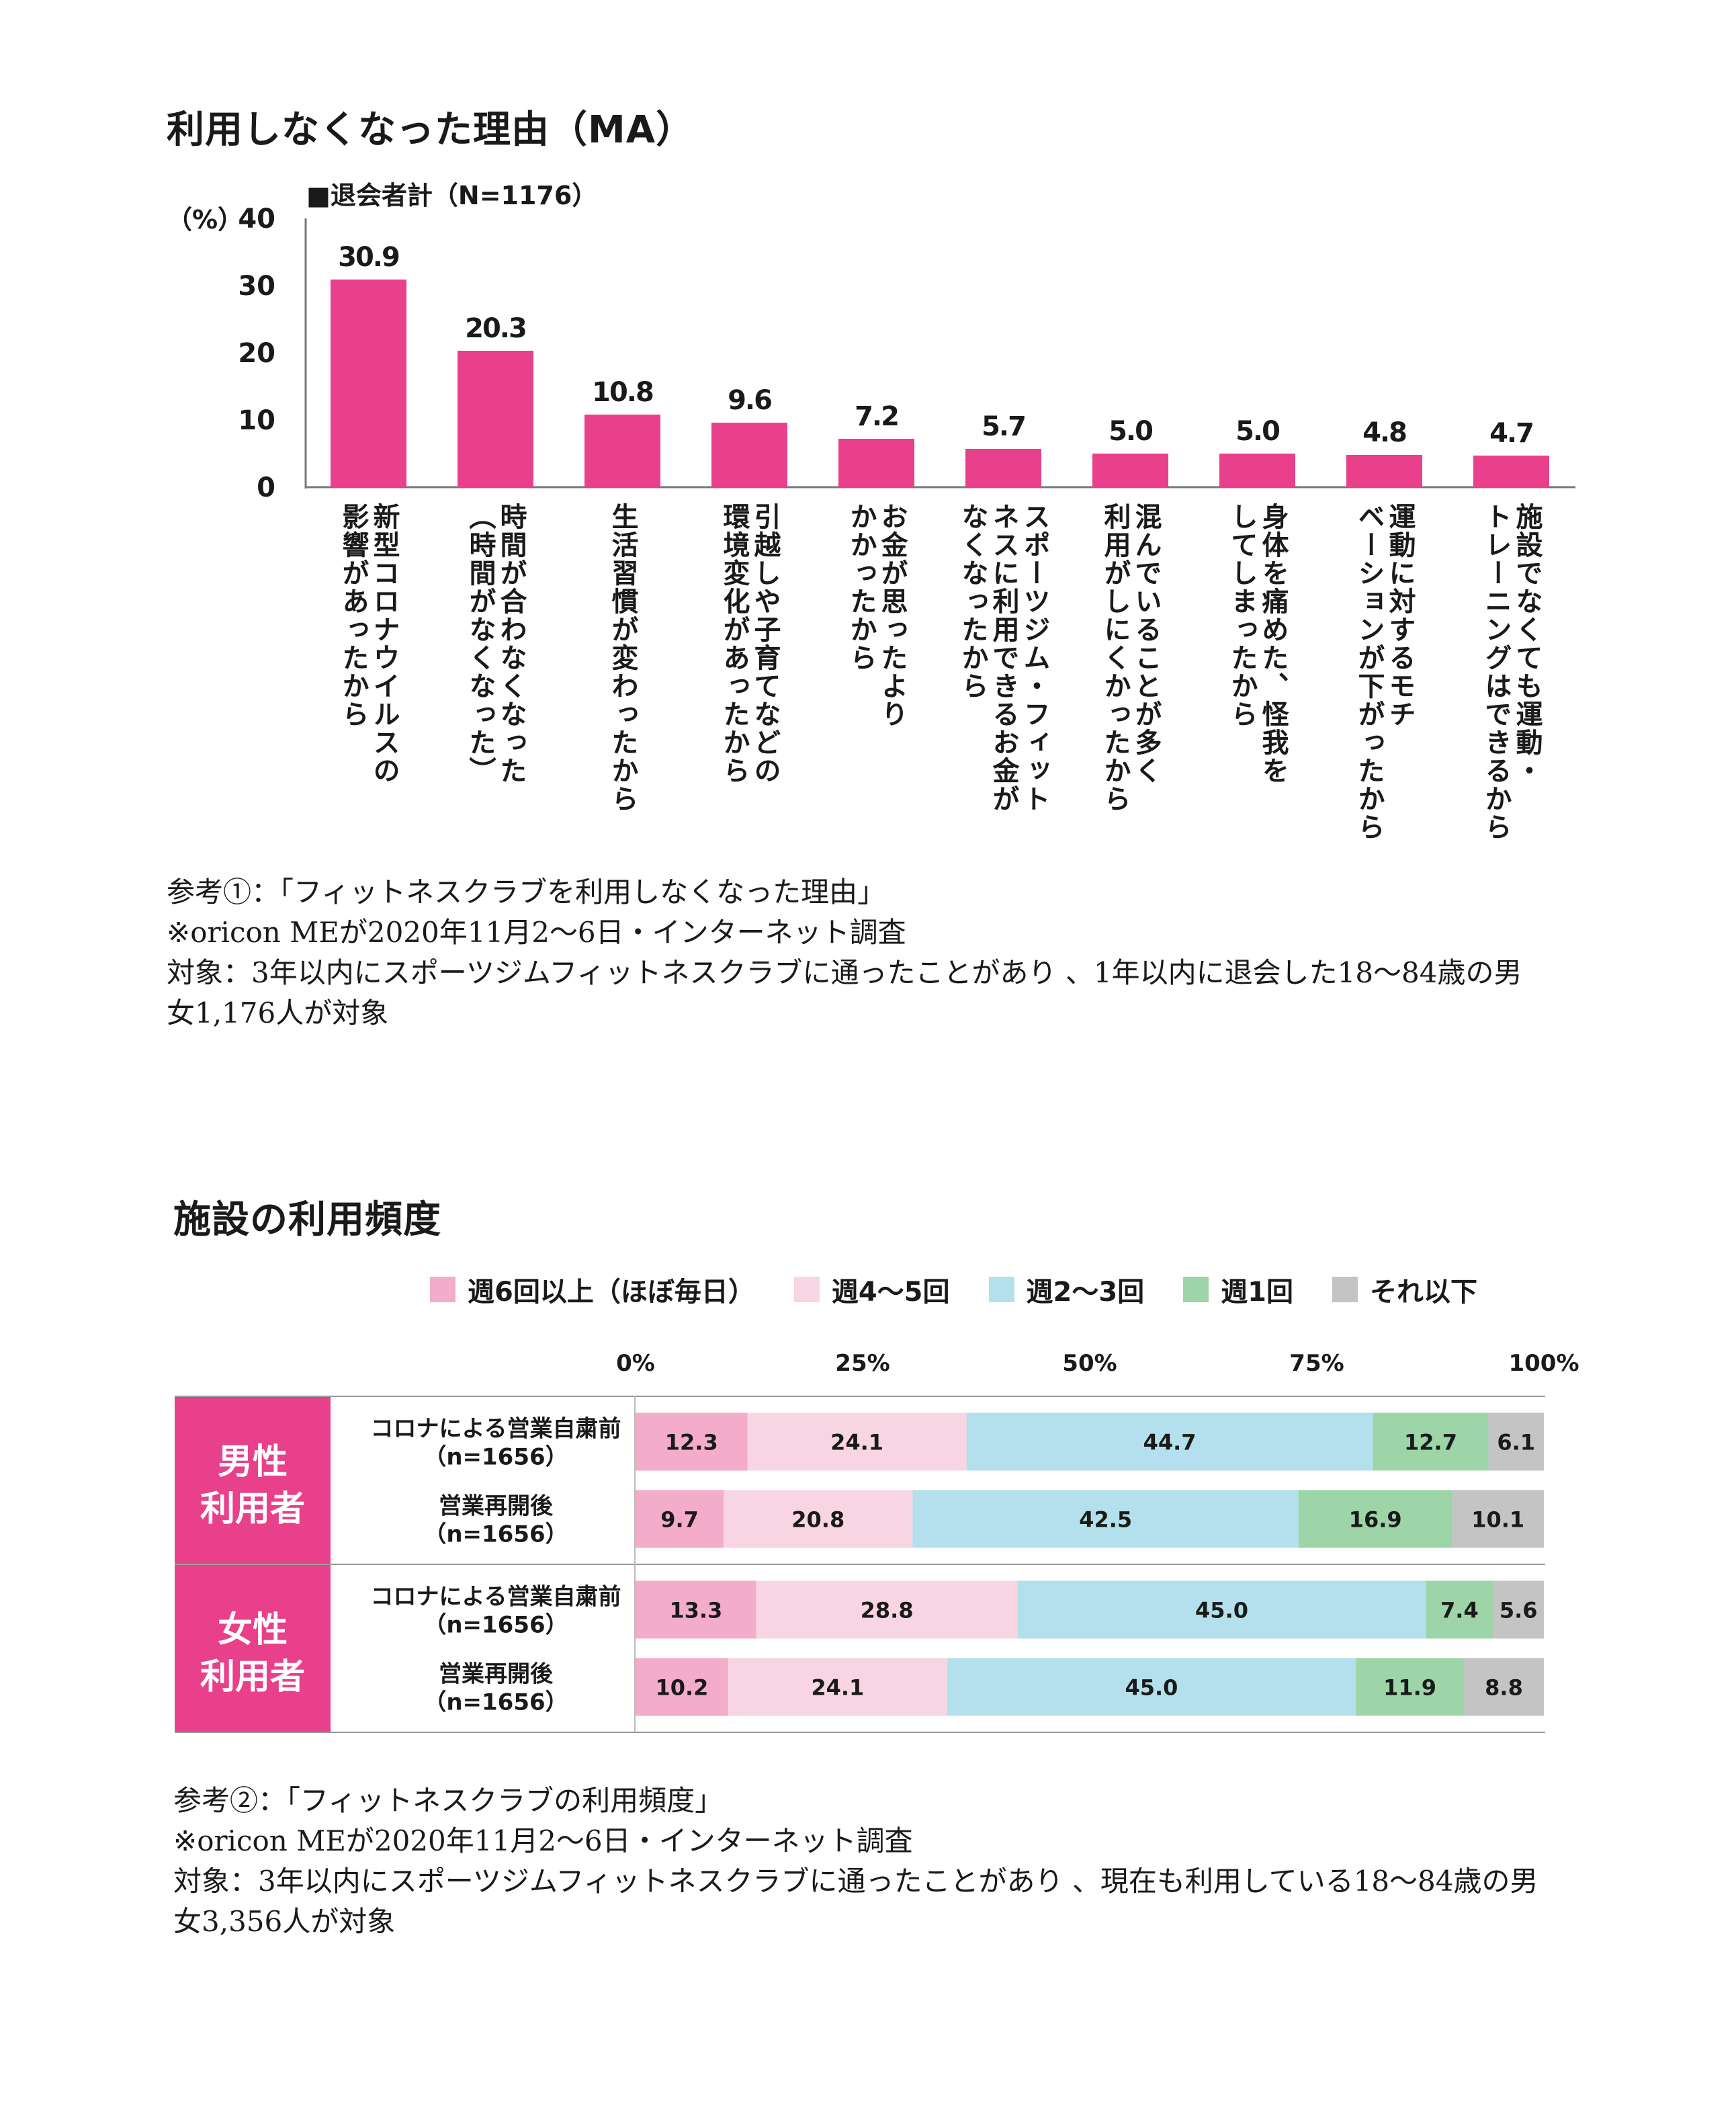 The image size is (1736, 2118). Describe the element at coordinates (256, 420) in the screenshot. I see `y-tick-label: 10` at that location.